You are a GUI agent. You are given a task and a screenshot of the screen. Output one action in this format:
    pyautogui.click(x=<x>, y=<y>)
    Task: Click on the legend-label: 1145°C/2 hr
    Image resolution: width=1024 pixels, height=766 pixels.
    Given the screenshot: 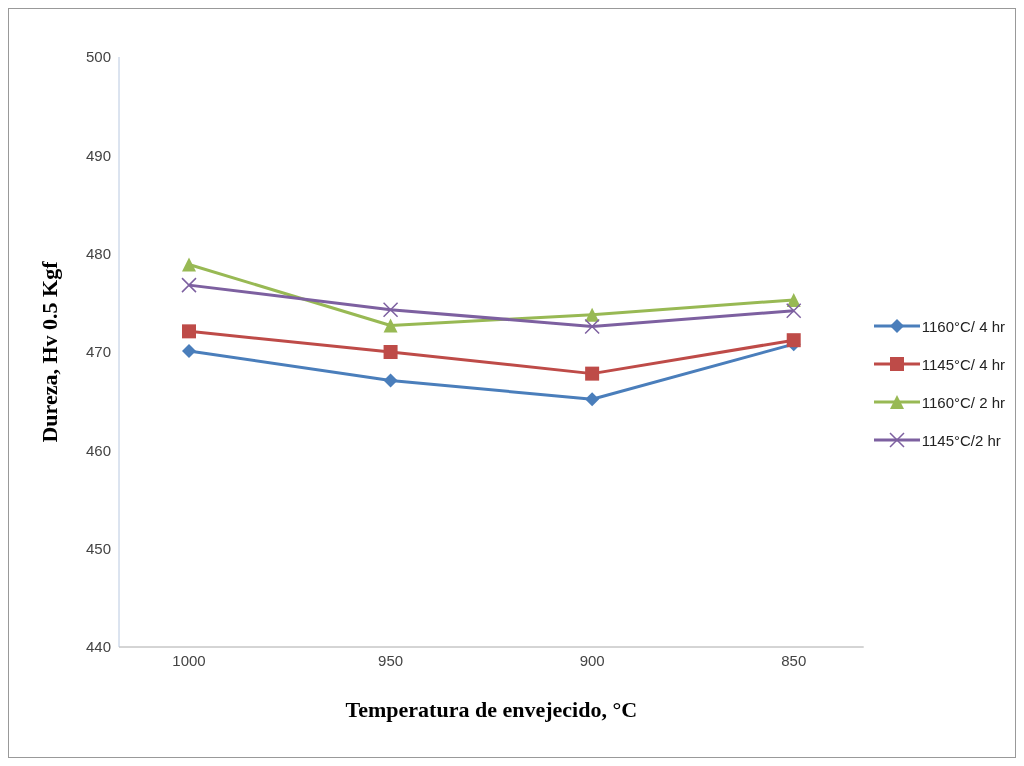 What is the action you would take?
    pyautogui.click(x=961, y=440)
    